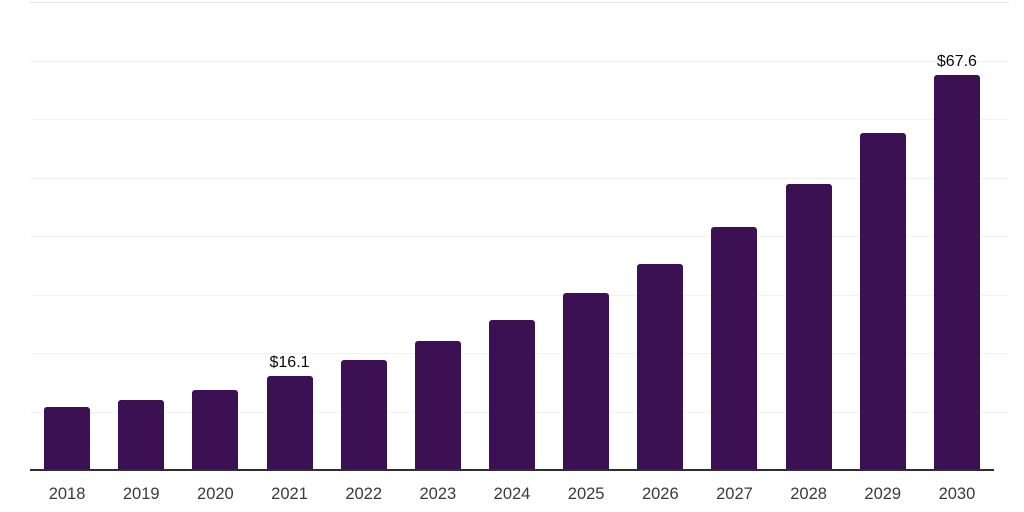  I want to click on x-axis-label-2021: 2021, so click(289, 494).